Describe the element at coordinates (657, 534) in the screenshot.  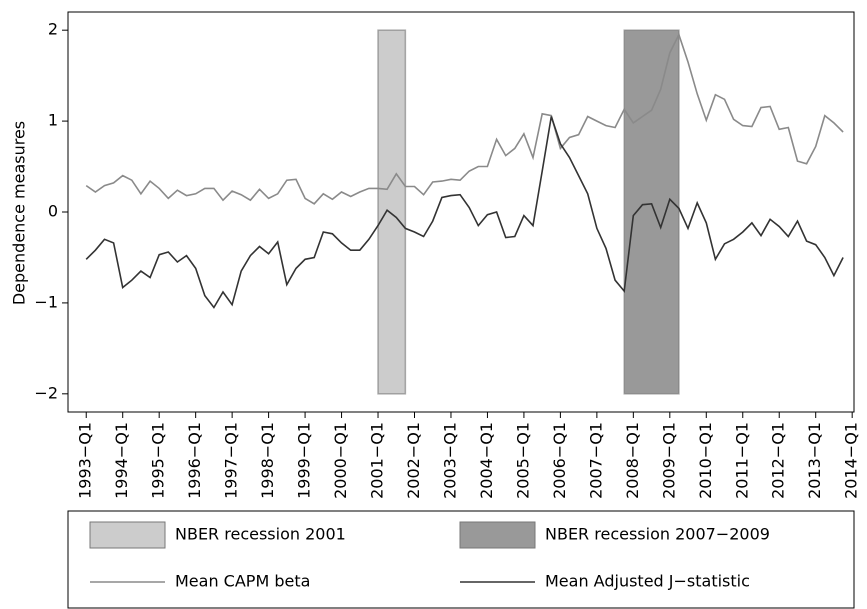
I see `legend-label: NBER recession 2007−2009` at that location.